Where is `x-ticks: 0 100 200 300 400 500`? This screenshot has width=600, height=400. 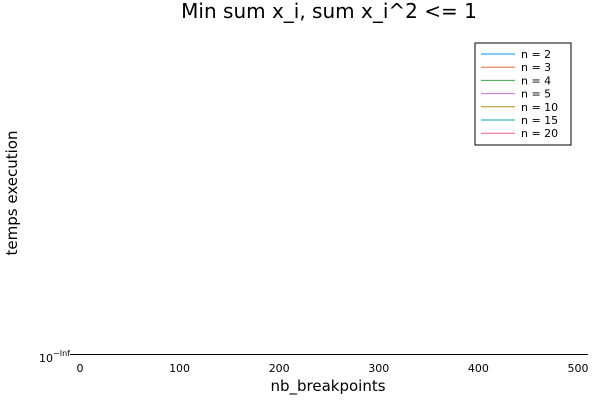
x-ticks: 0 100 200 300 400 500 is located at coordinates (332, 368).